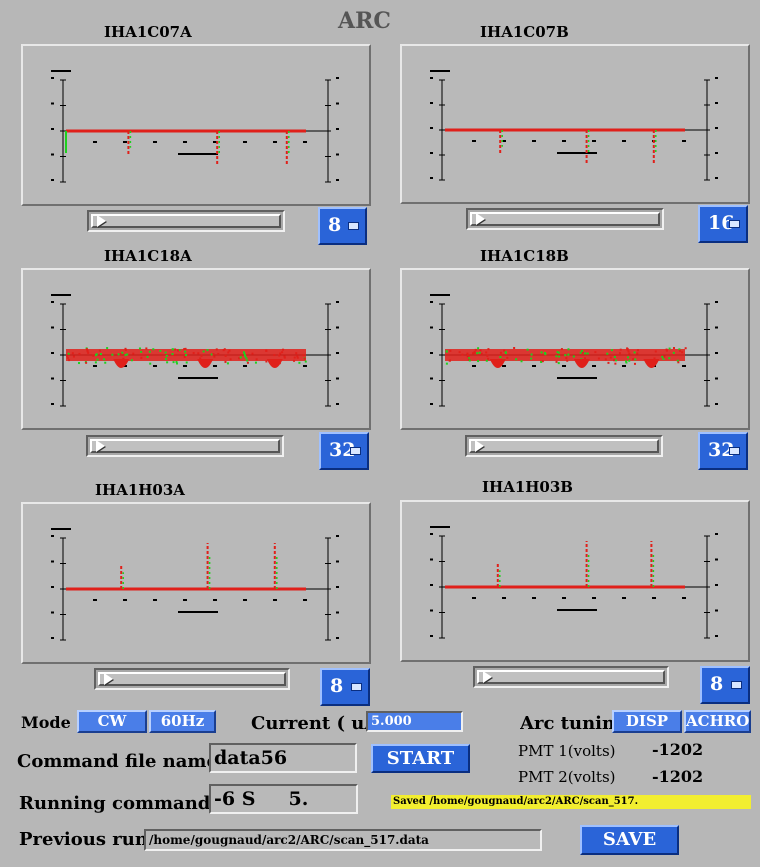 The height and width of the screenshot is (867, 760). I want to click on pmt2-value: -1202, so click(678, 776).